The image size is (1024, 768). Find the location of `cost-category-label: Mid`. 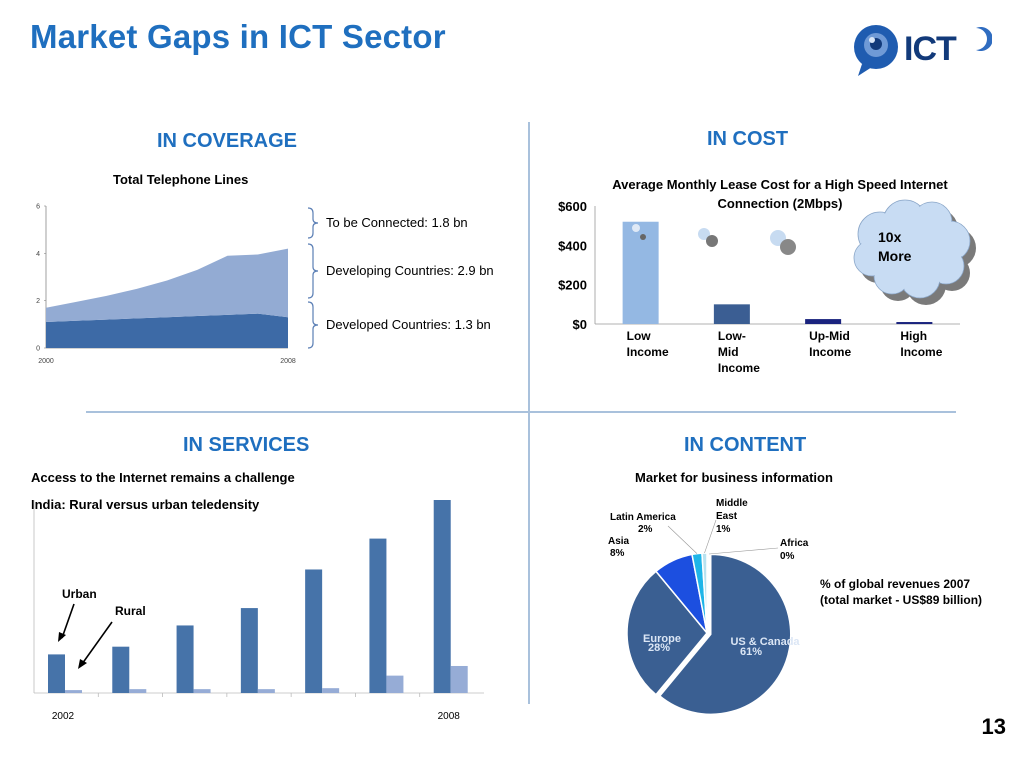

cost-category-label: Mid is located at coordinates (728, 352).